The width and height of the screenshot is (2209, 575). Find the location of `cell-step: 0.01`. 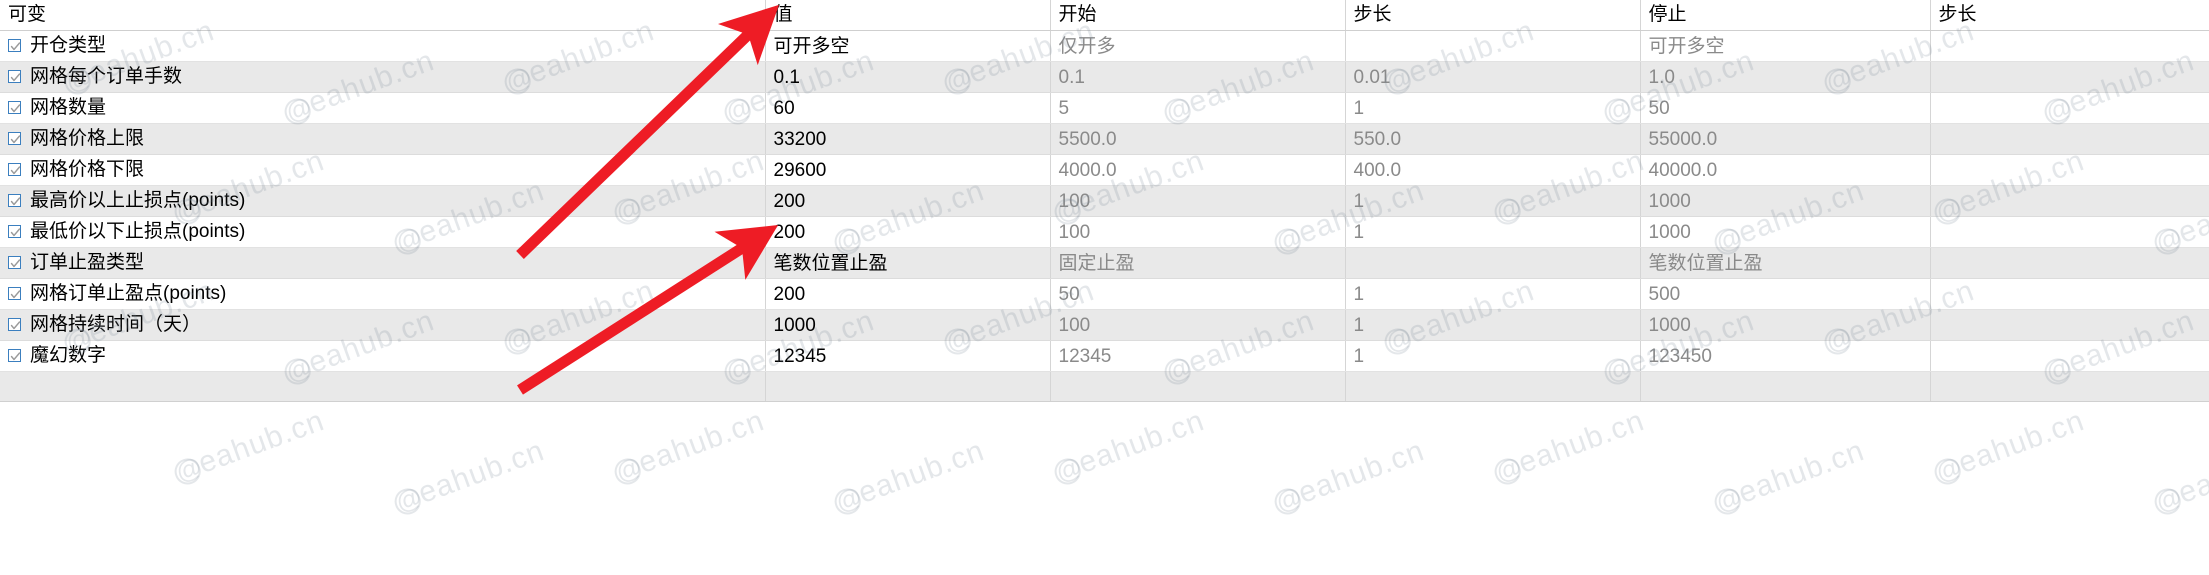

cell-step: 0.01 is located at coordinates (1493, 77).